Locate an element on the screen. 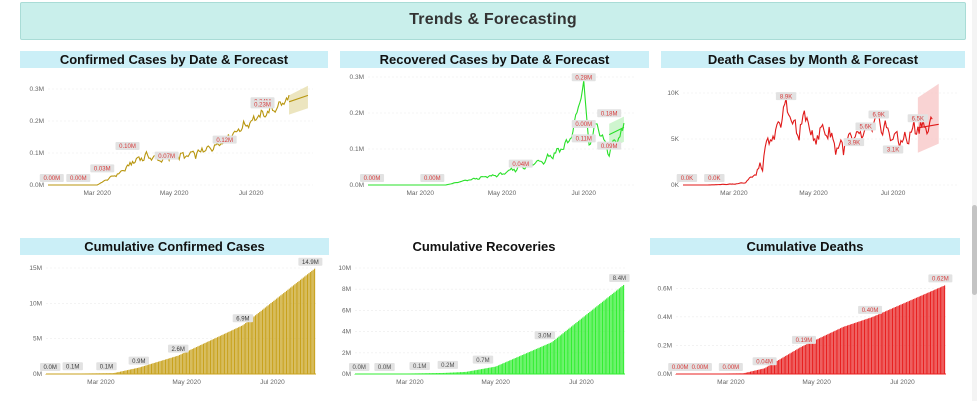 The width and height of the screenshot is (978, 401). series-line is located at coordinates (169, 140).